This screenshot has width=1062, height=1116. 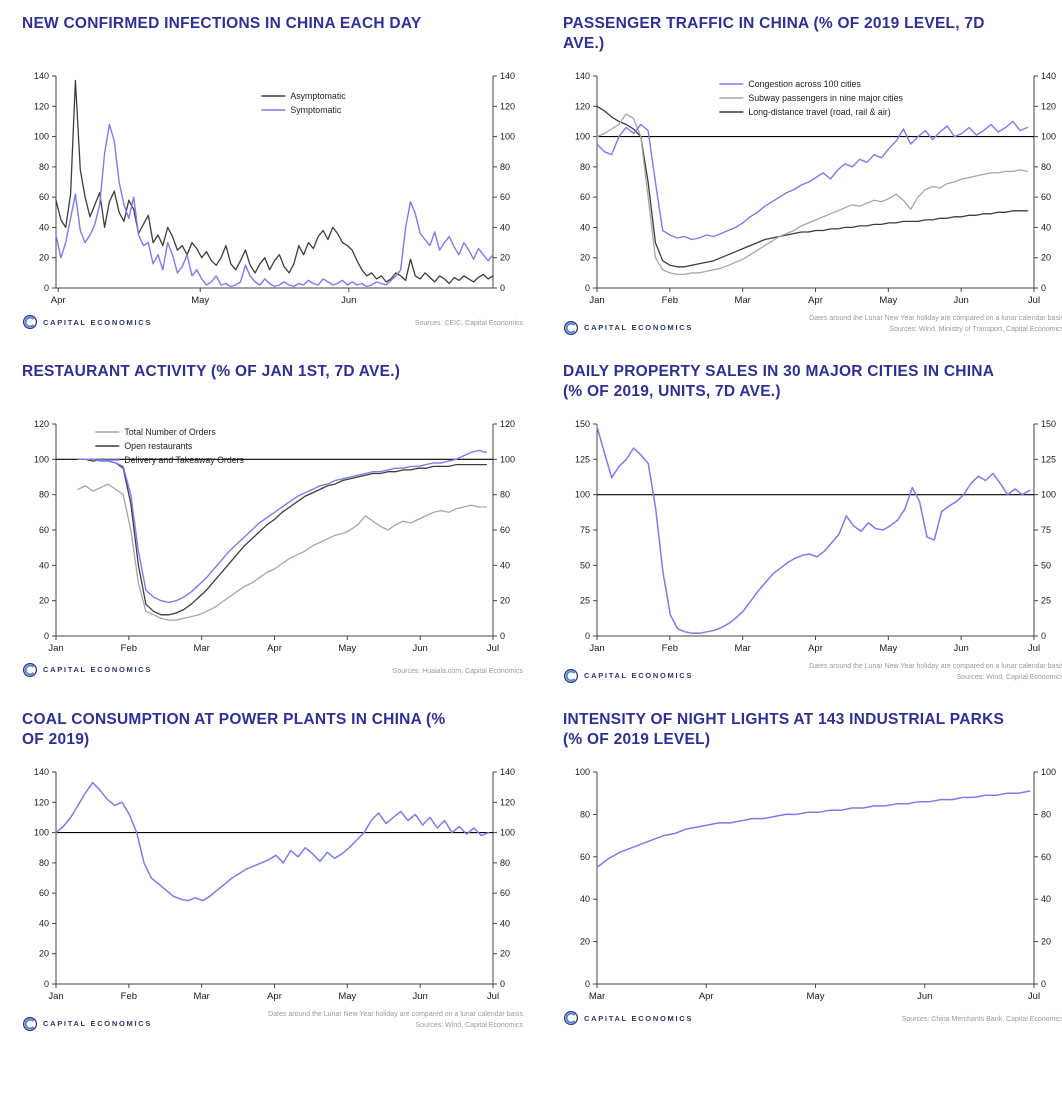 What do you see at coordinates (742, 300) in the screenshot?
I see `x-tick-label: Mar` at bounding box center [742, 300].